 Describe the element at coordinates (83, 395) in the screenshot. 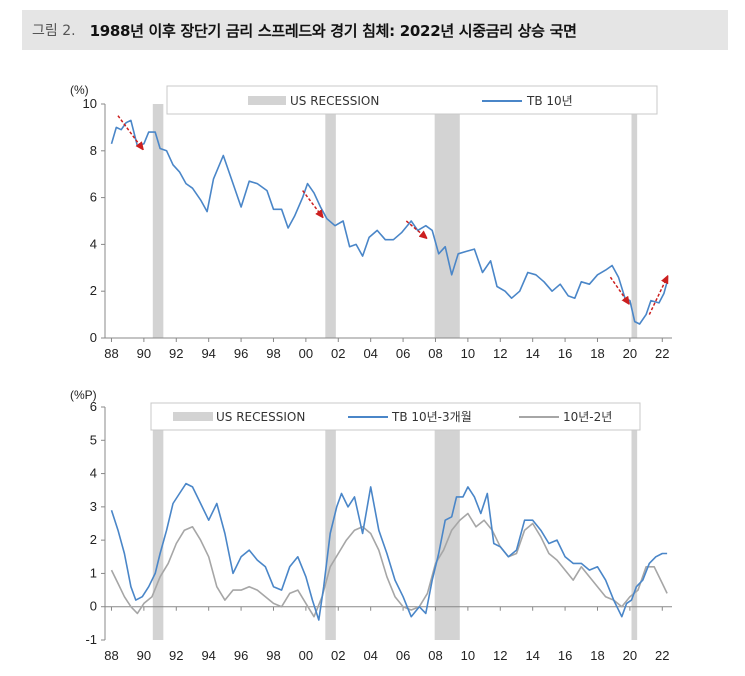

I see `y-unit-label: (%P)` at that location.